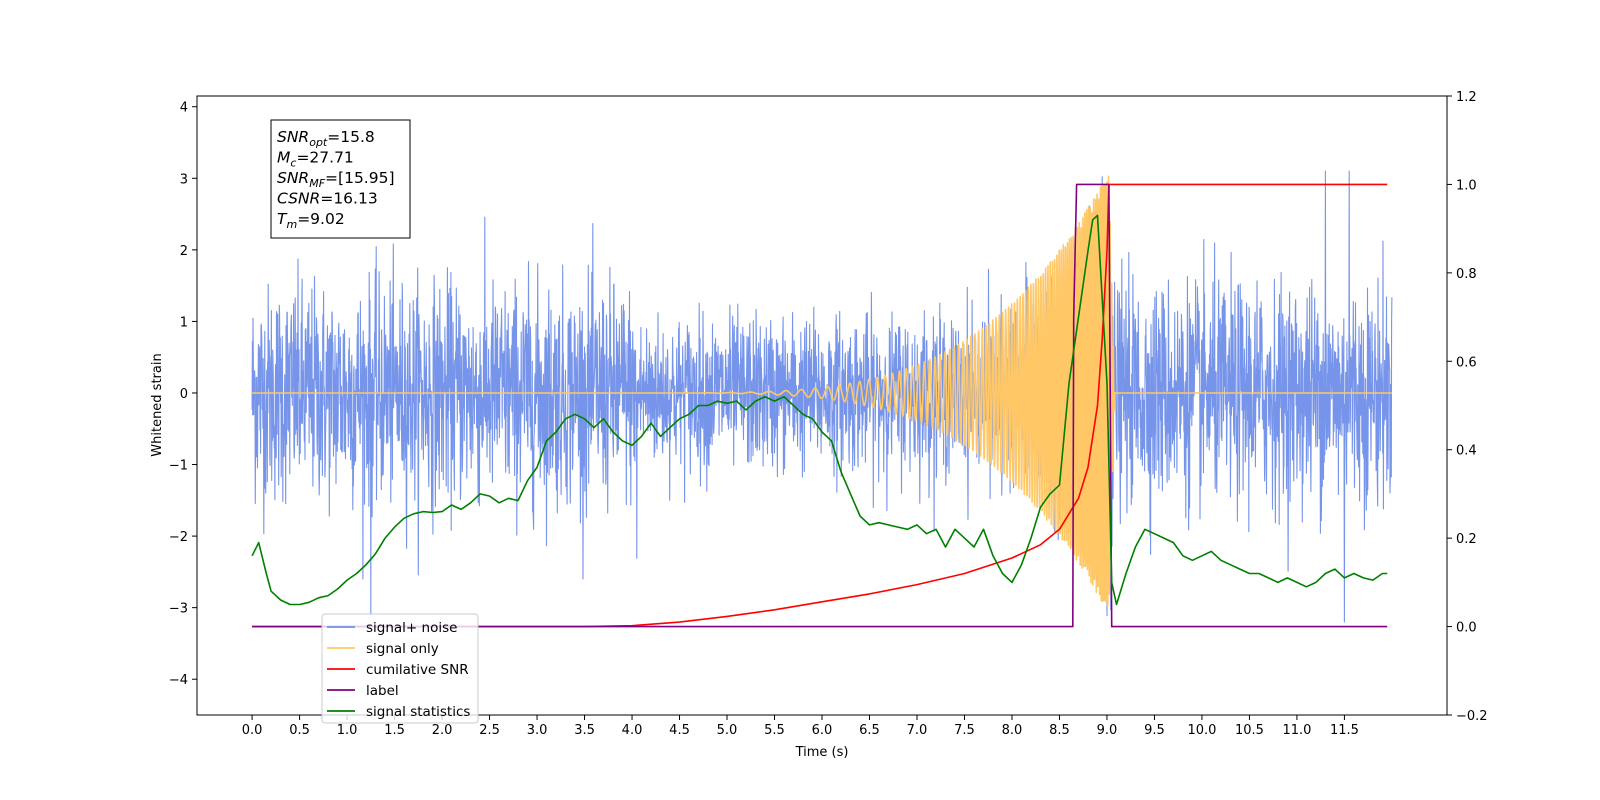  What do you see at coordinates (1467, 407) in the screenshot?
I see `y-axis-right: 1.2 1.0 0.8 0.6 0.4 0.2 0.0 −0.2` at bounding box center [1467, 407].